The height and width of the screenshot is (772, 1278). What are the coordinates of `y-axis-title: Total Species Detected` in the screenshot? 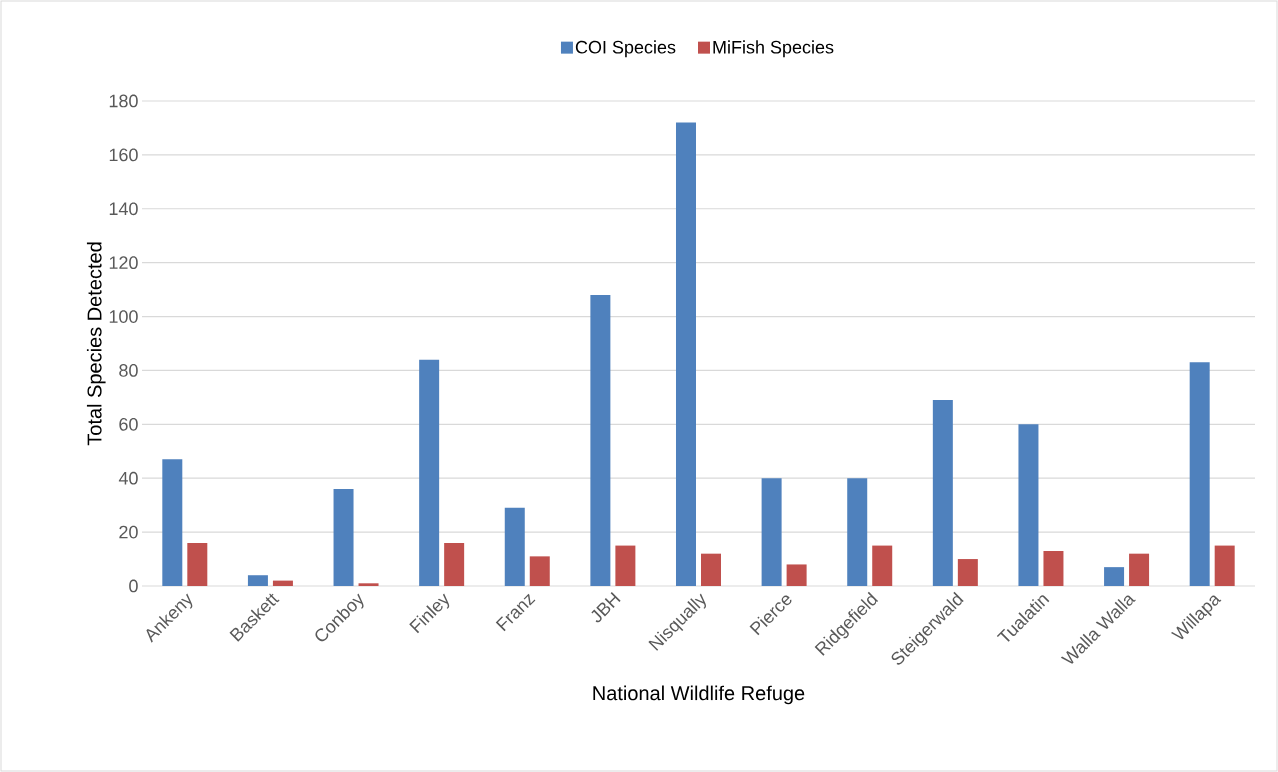 It's located at (96, 344).